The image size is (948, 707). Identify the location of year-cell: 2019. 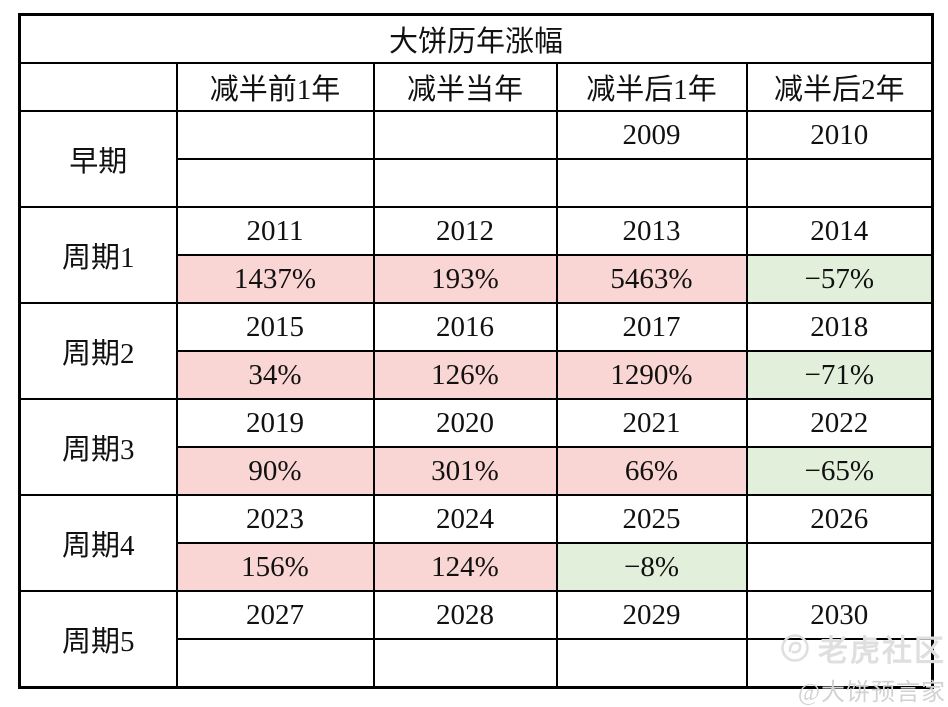
(275, 423).